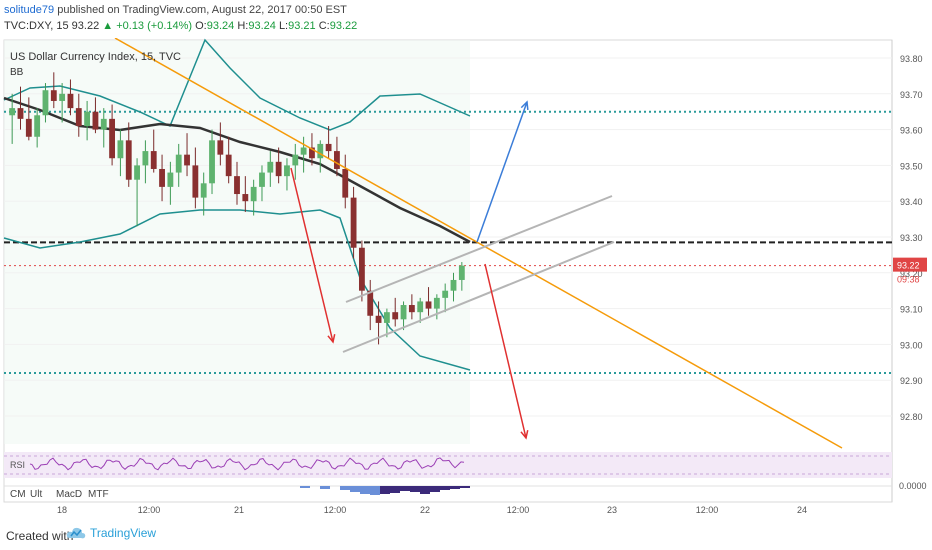 The height and width of the screenshot is (550, 932). I want to click on x-tick-label: 23, so click(612, 510).